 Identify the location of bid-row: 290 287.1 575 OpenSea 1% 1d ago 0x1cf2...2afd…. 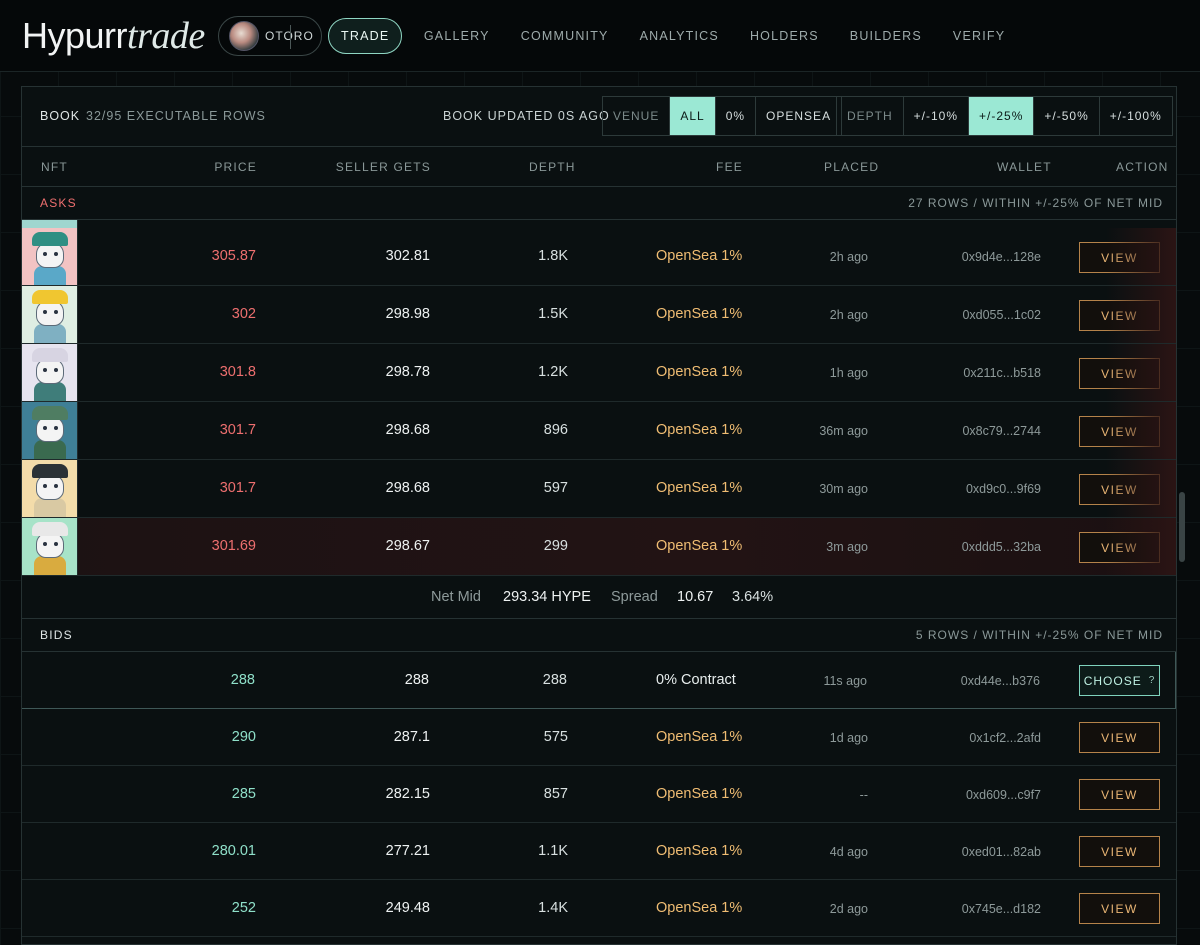
(599, 737).